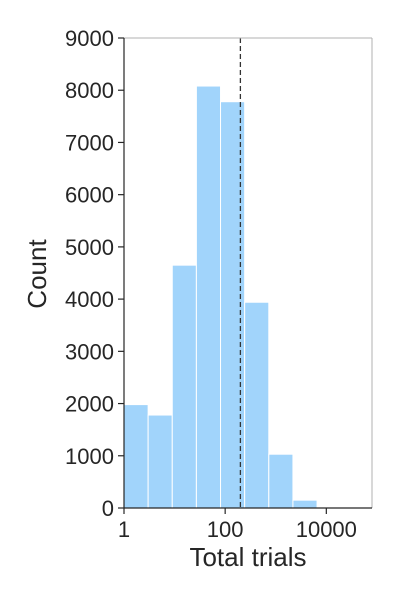 Image resolution: width=400 pixels, height=600 pixels. What do you see at coordinates (89, 195) in the screenshot?
I see `y-tick-label: 6000` at bounding box center [89, 195].